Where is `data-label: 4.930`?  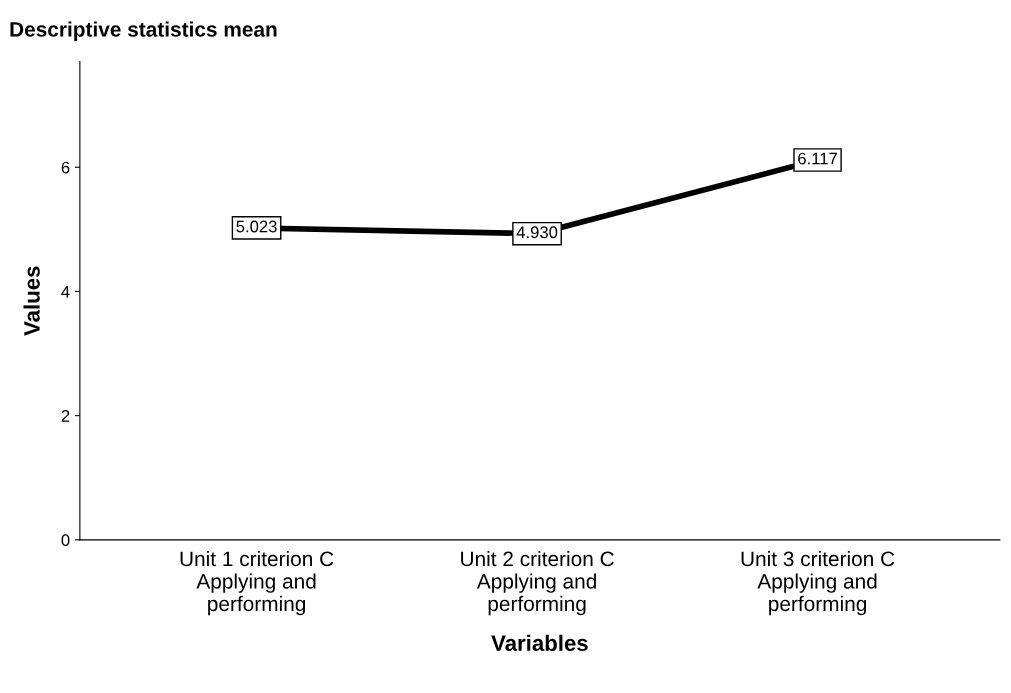 data-label: 4.930 is located at coordinates (537, 232).